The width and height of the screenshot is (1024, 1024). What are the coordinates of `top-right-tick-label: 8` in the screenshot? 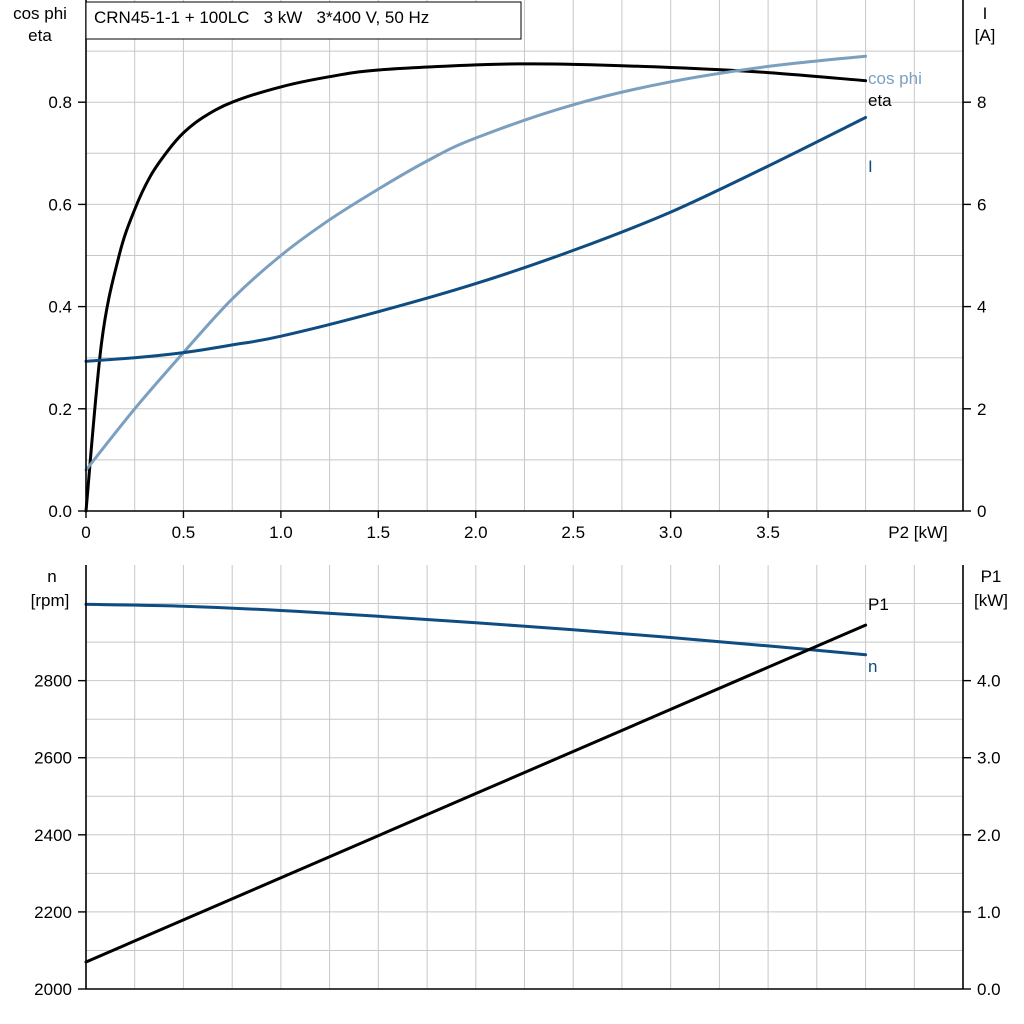 It's located at (981, 102).